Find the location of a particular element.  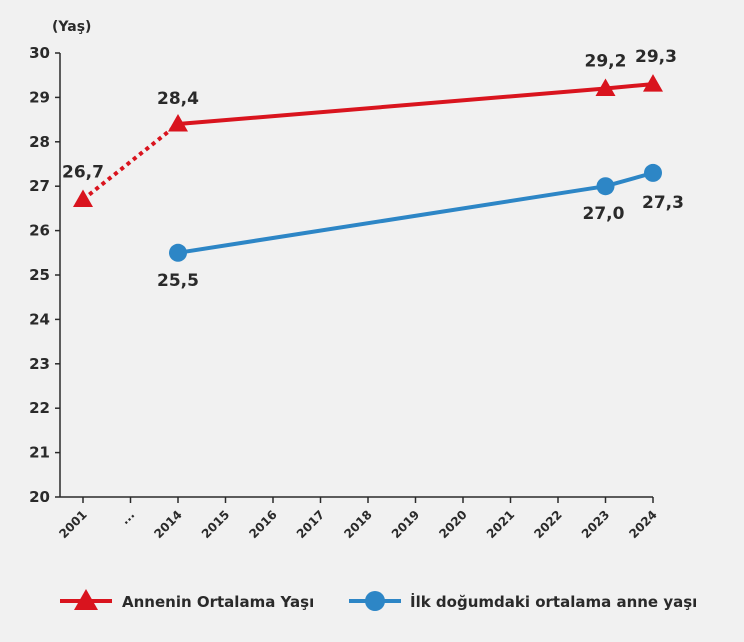

series-1-data-label: 27,3 is located at coordinates (663, 203).